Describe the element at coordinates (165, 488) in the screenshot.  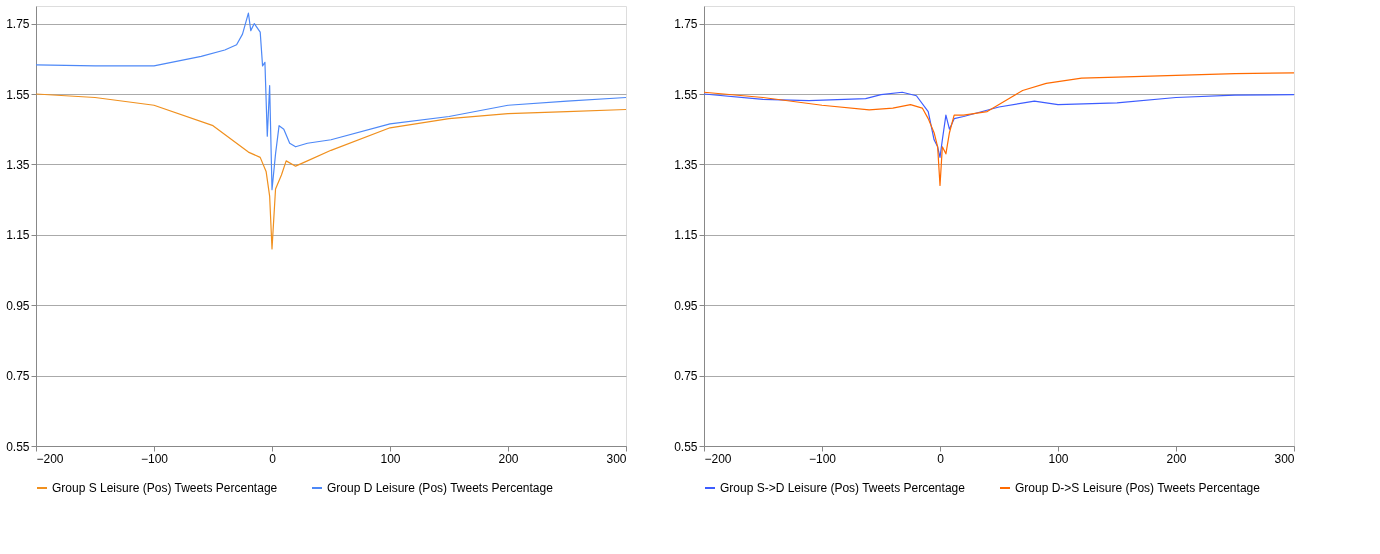
I see `legend-label: Group S Leisure (Pos) Tweets Percentage` at that location.